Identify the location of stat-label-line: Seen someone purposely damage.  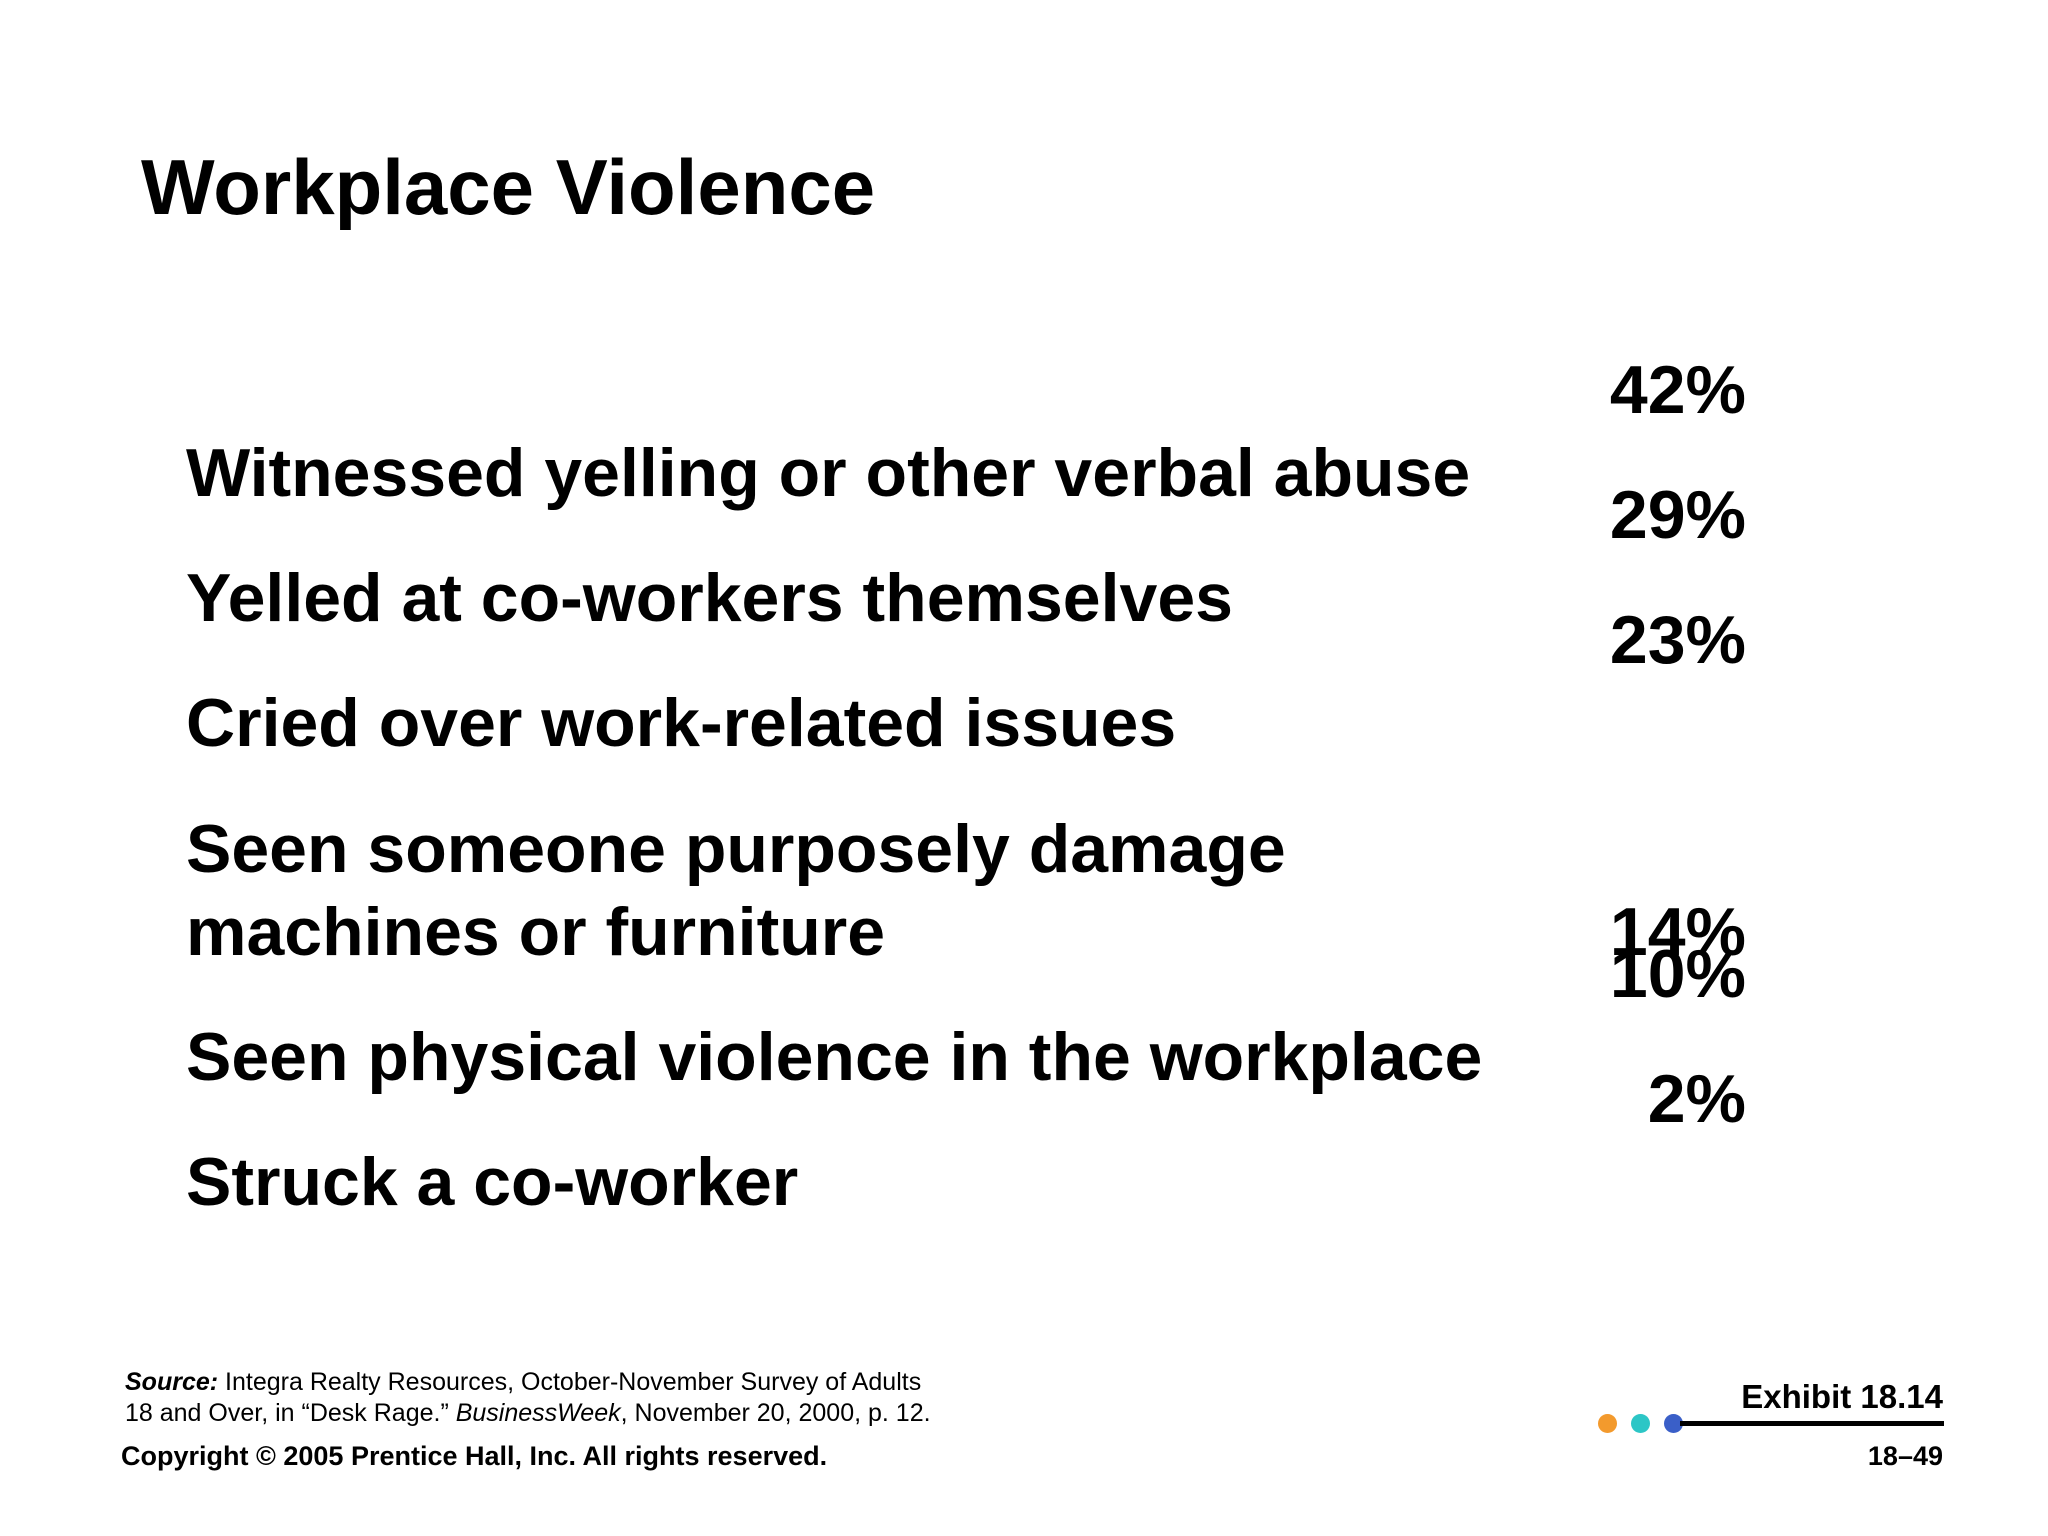
(736, 849).